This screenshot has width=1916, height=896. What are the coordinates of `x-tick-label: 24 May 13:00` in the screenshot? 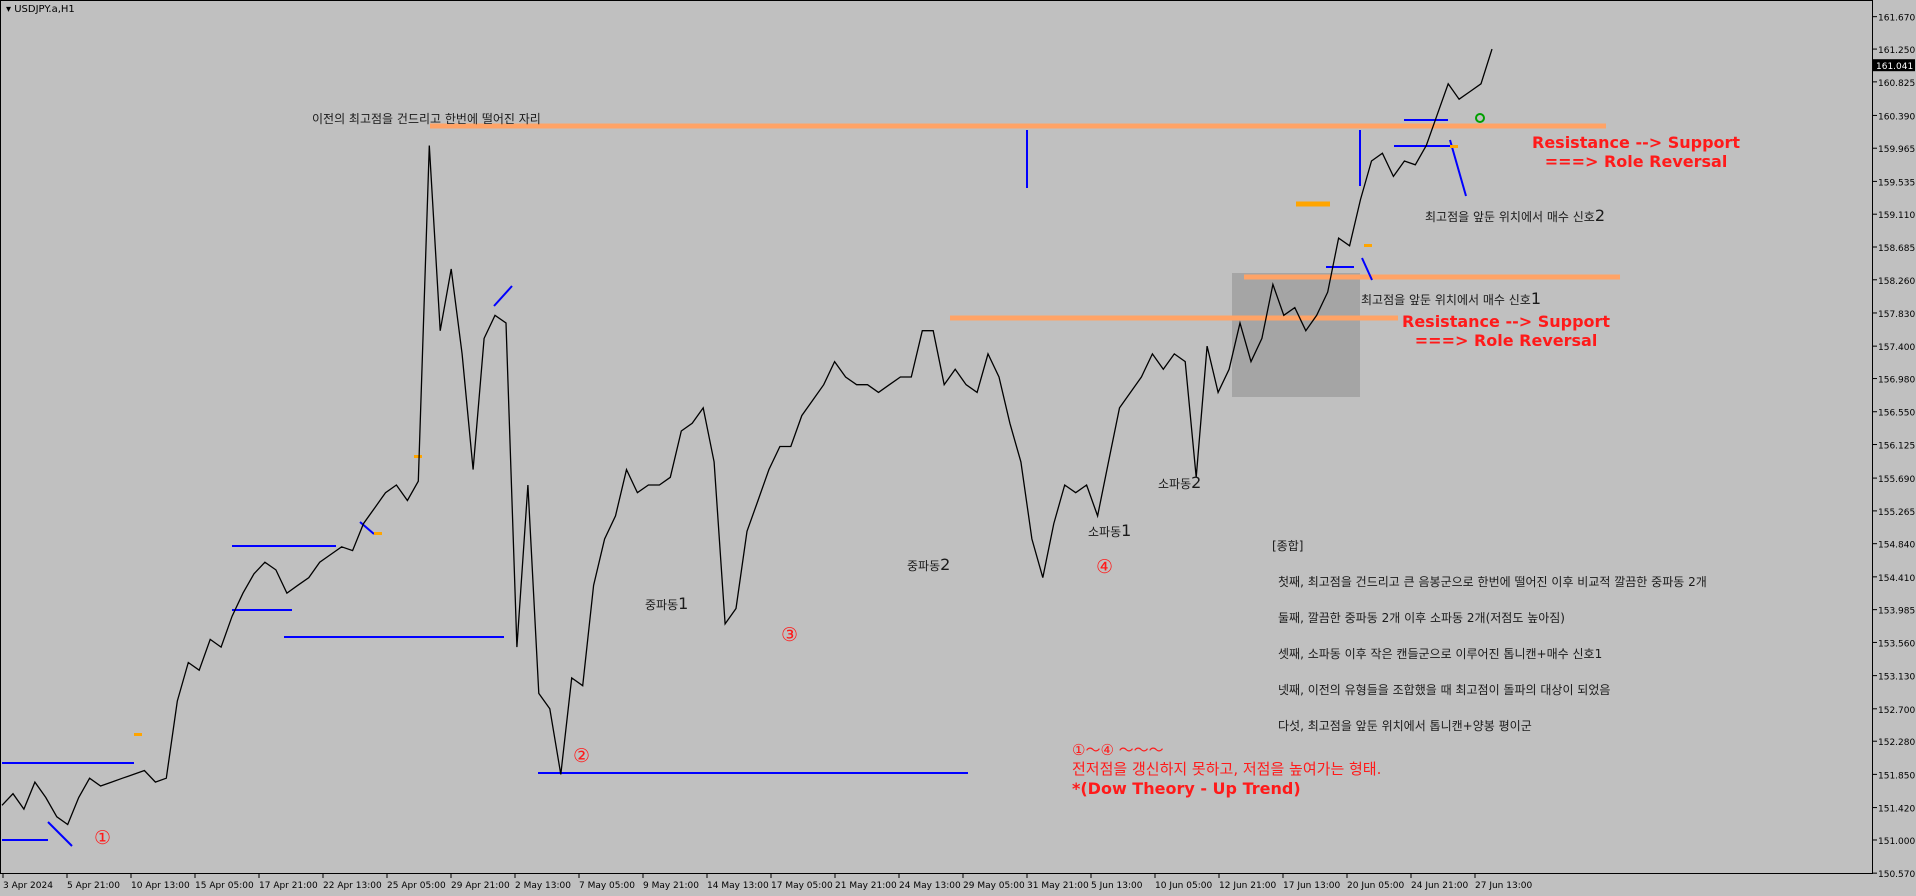 It's located at (930, 886).